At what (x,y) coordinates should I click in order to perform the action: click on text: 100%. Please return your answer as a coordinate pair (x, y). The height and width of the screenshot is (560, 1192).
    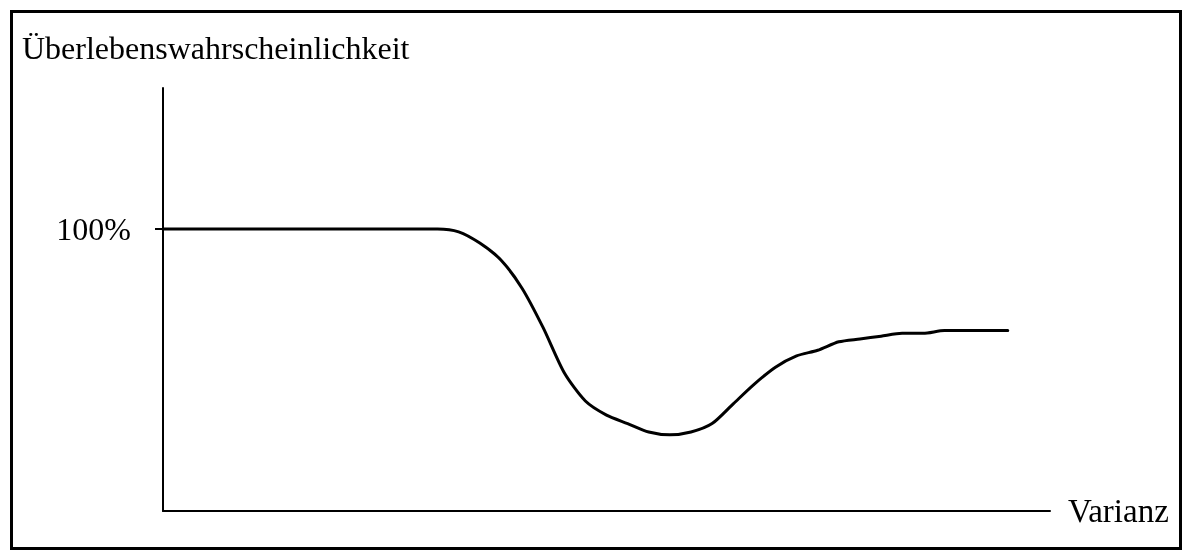
    Looking at the image, I should click on (93, 229).